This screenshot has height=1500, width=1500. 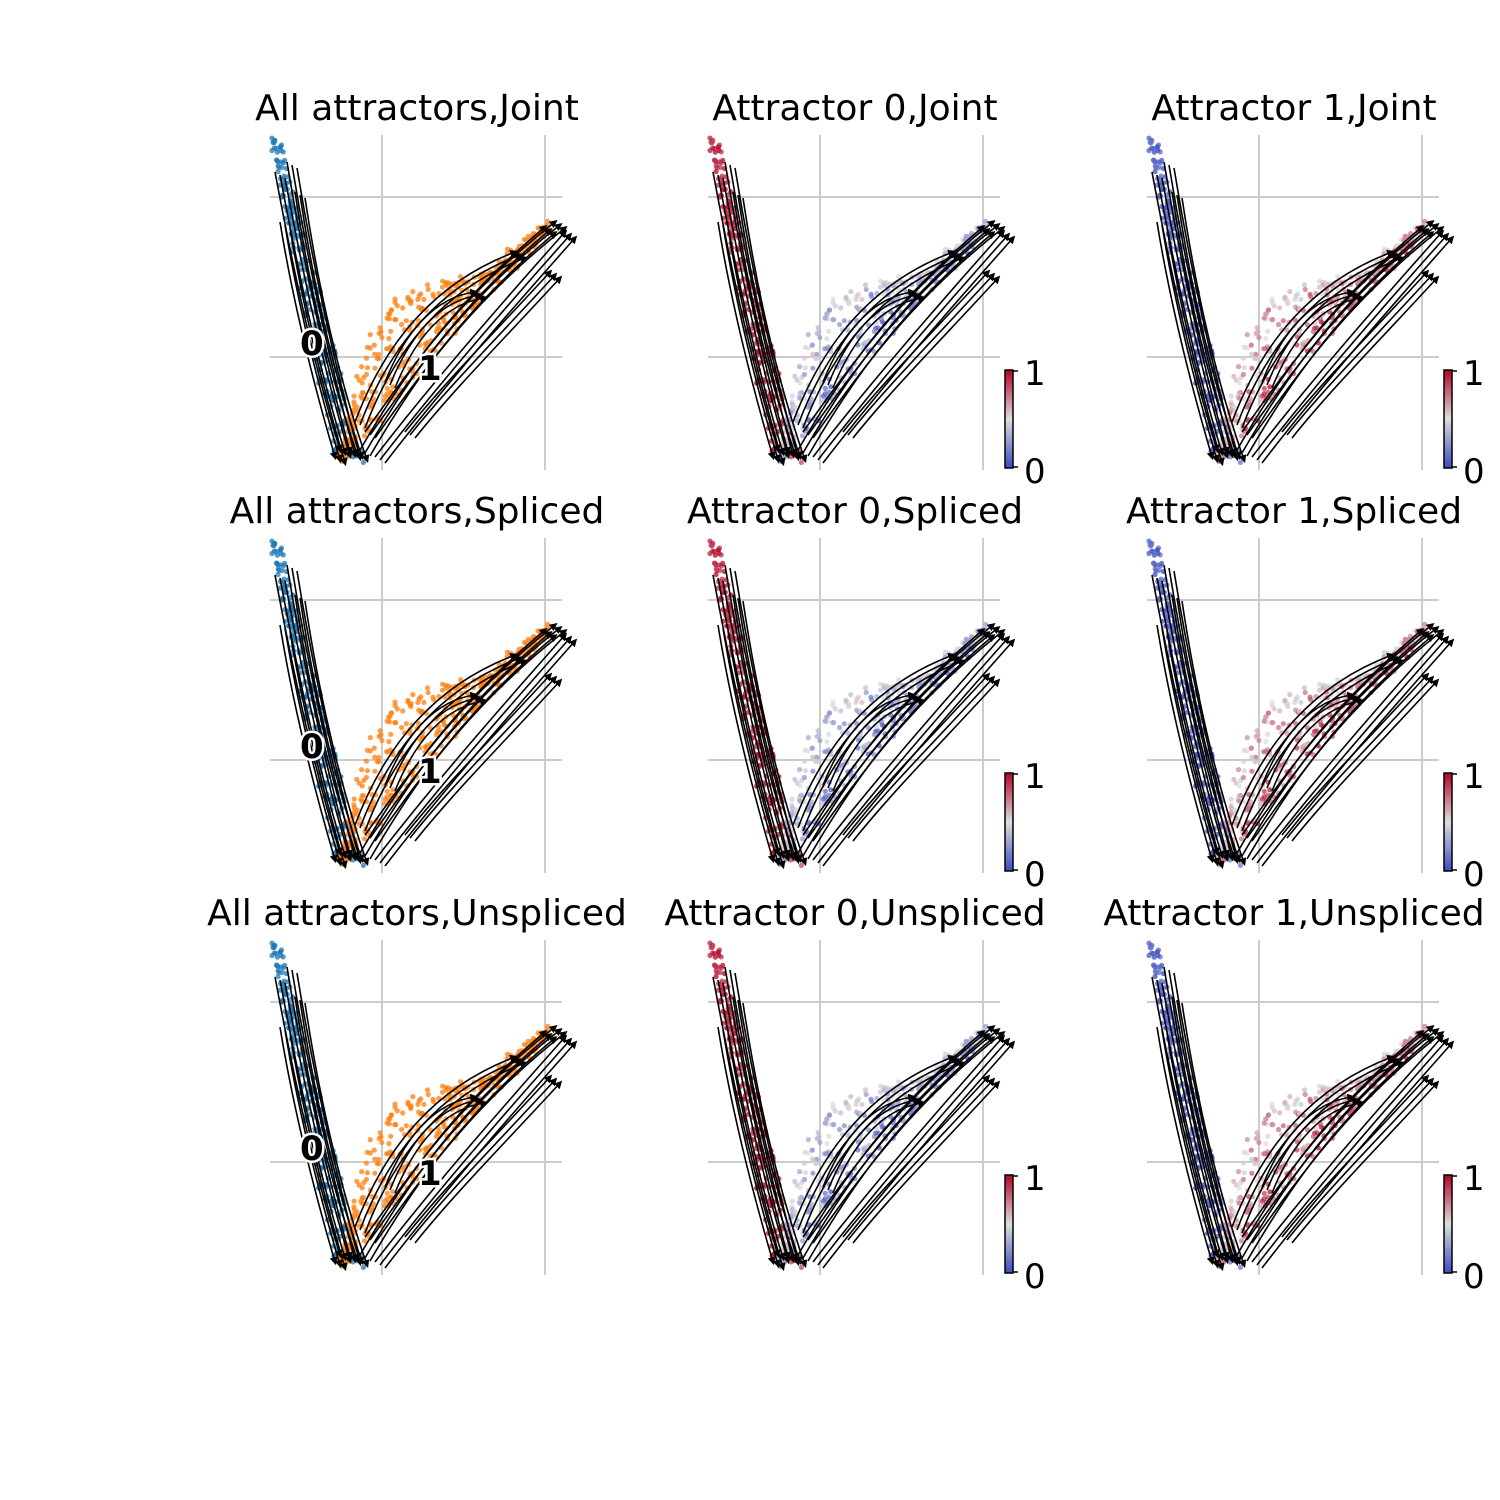 I want to click on panel-title: Attractor 0,Spliced, so click(x=855, y=511).